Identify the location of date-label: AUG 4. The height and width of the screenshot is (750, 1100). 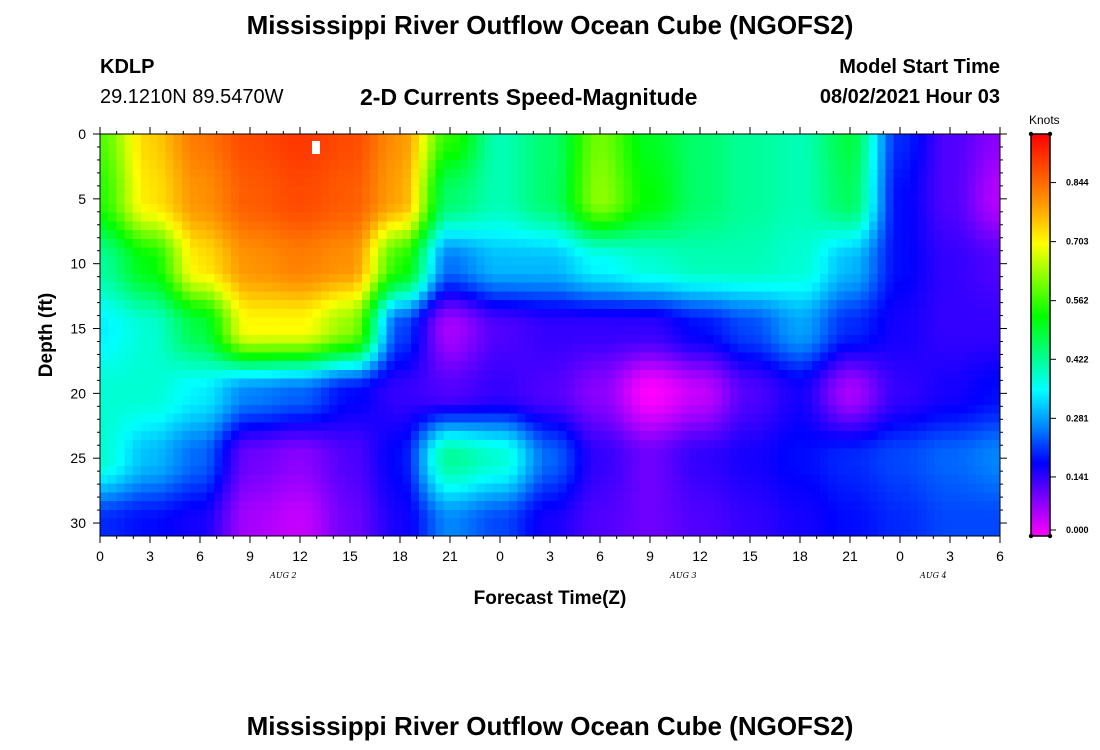
(933, 575).